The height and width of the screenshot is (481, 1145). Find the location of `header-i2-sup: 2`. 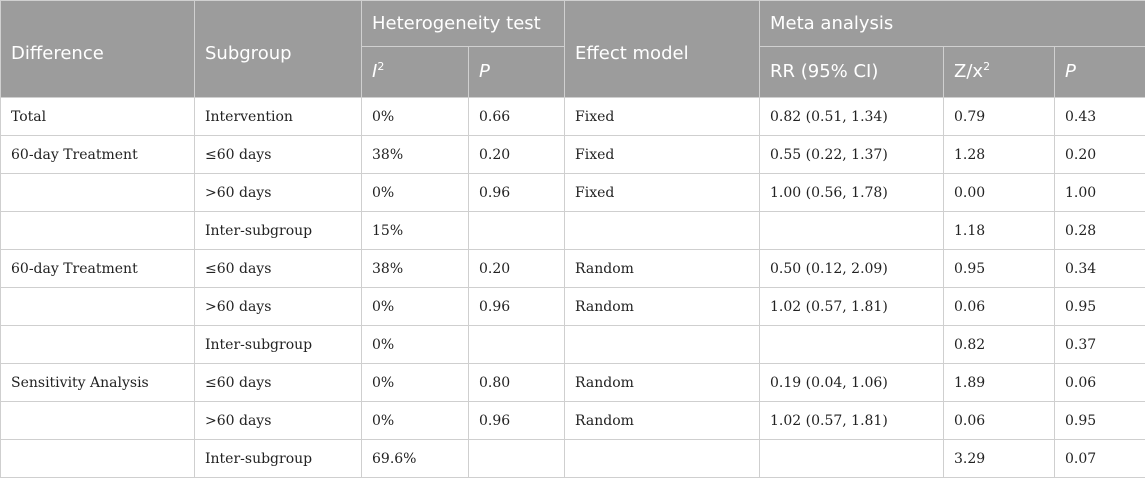

header-i2-sup: 2 is located at coordinates (381, 66).